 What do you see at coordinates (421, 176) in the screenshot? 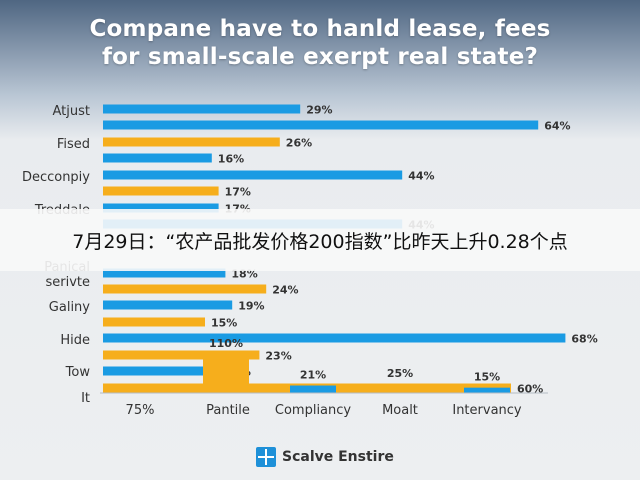
I see `h-bar-value-label: 44%` at bounding box center [421, 176].